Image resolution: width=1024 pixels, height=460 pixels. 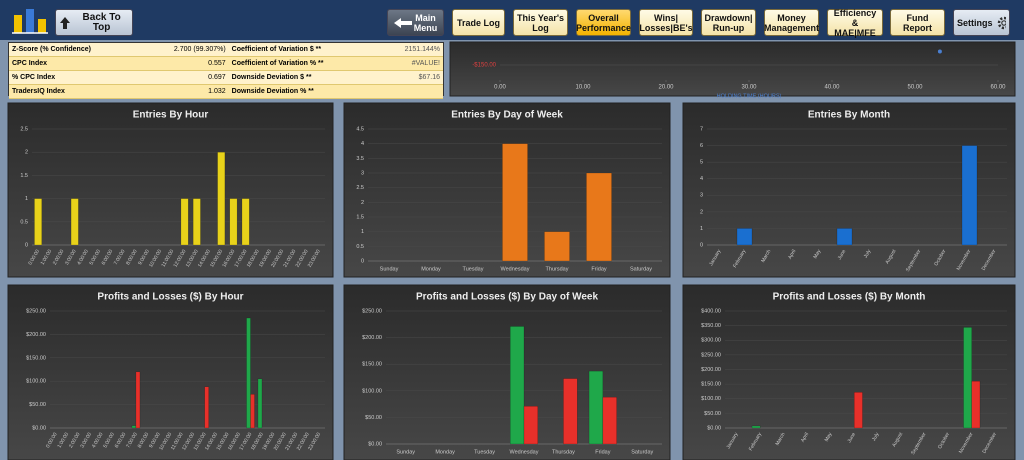 What do you see at coordinates (184, 91) in the screenshot?
I see `stat-value: 1.032` at bounding box center [184, 91].